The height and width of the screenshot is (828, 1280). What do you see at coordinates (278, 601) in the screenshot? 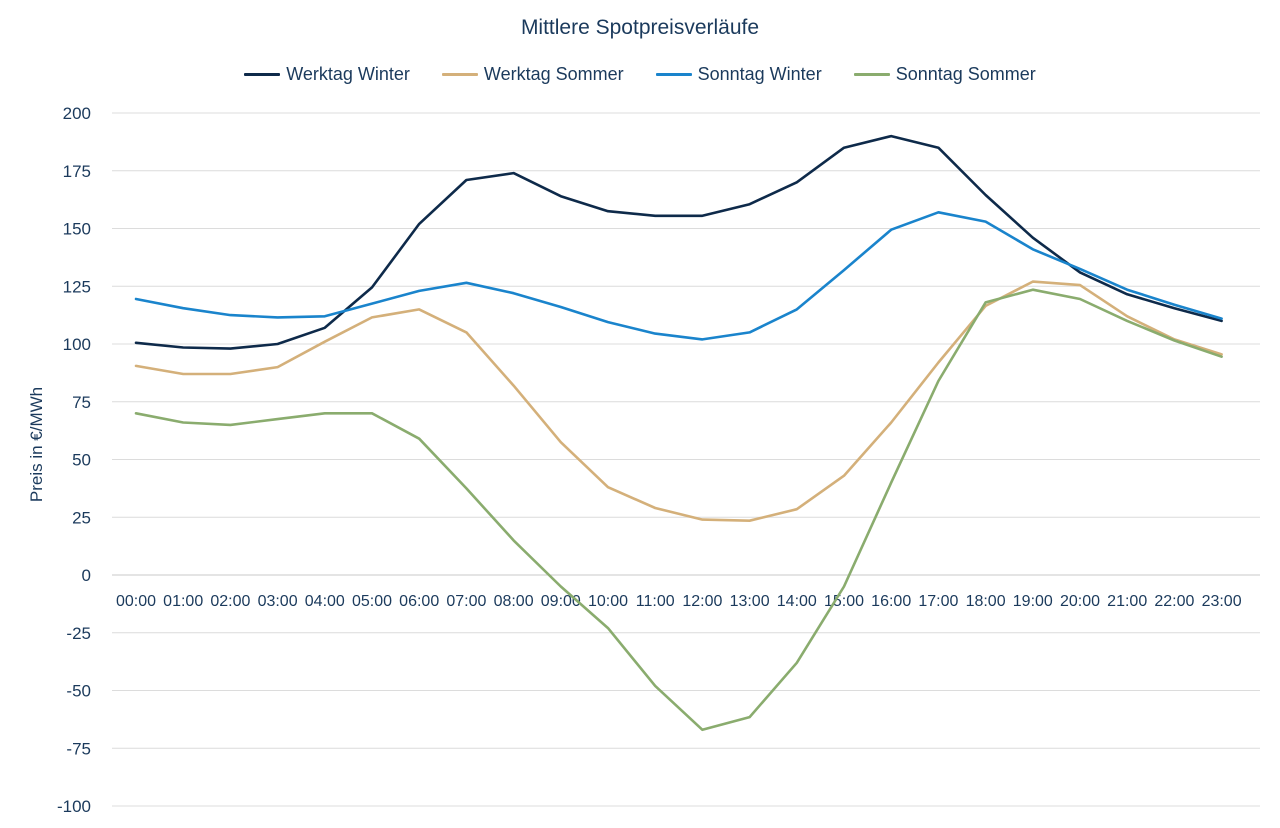
I see `x-tick-label: 03:00` at bounding box center [278, 601].